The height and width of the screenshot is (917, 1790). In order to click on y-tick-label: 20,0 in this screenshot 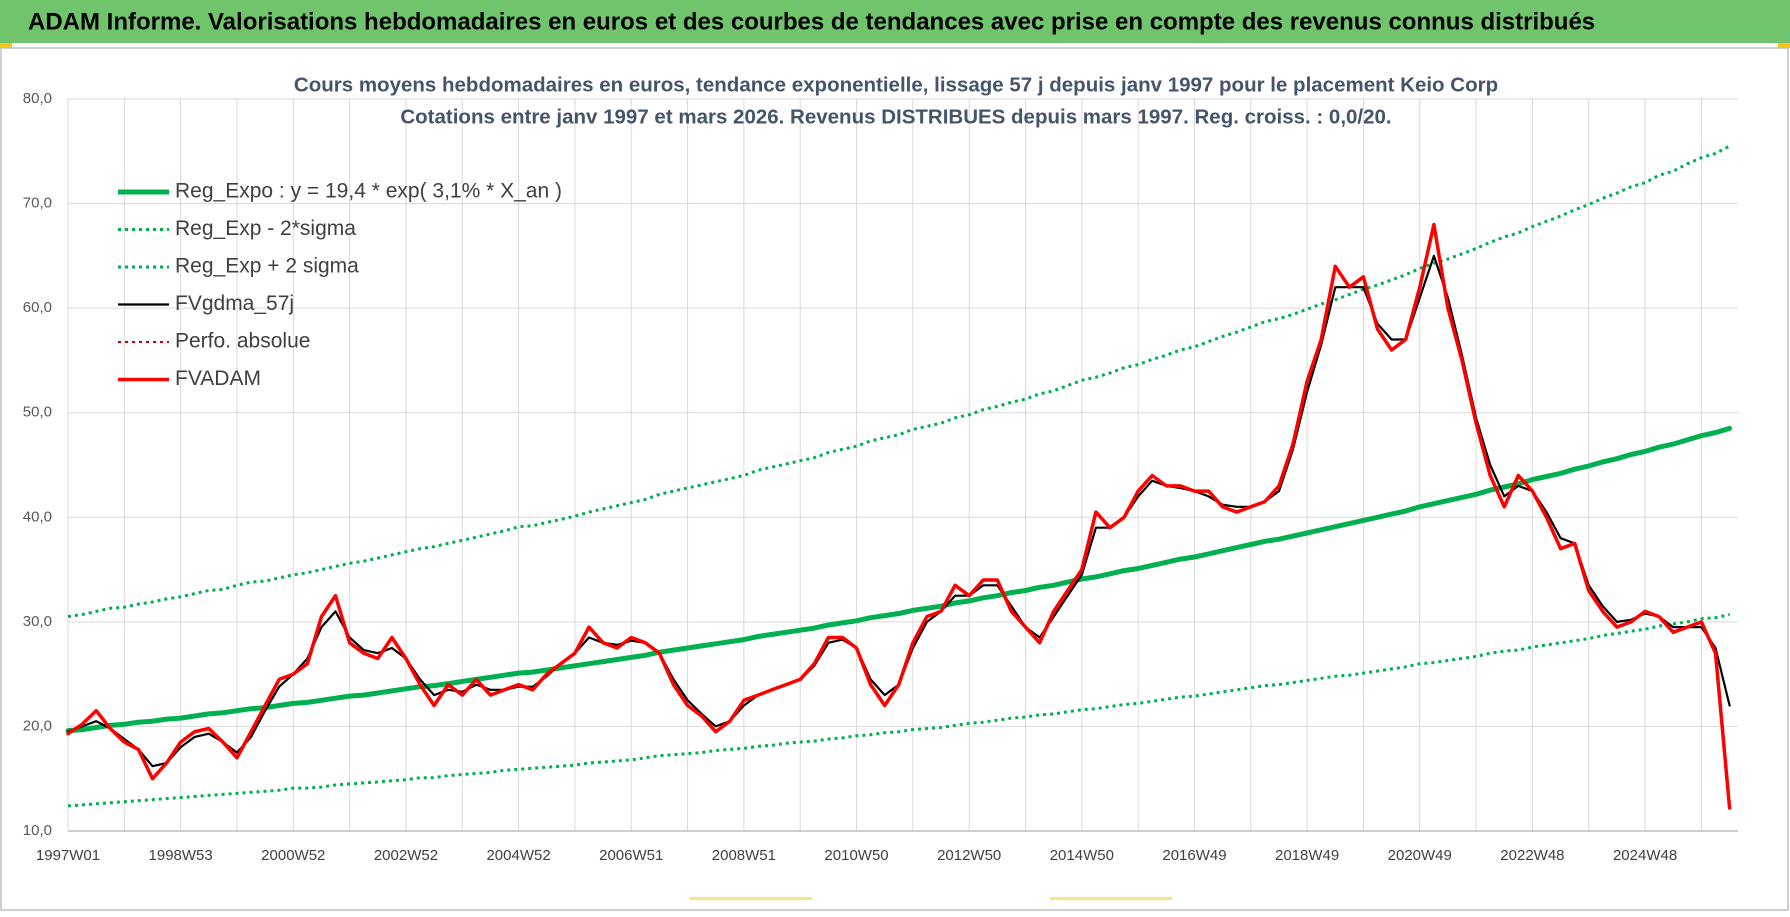, I will do `click(37, 725)`.